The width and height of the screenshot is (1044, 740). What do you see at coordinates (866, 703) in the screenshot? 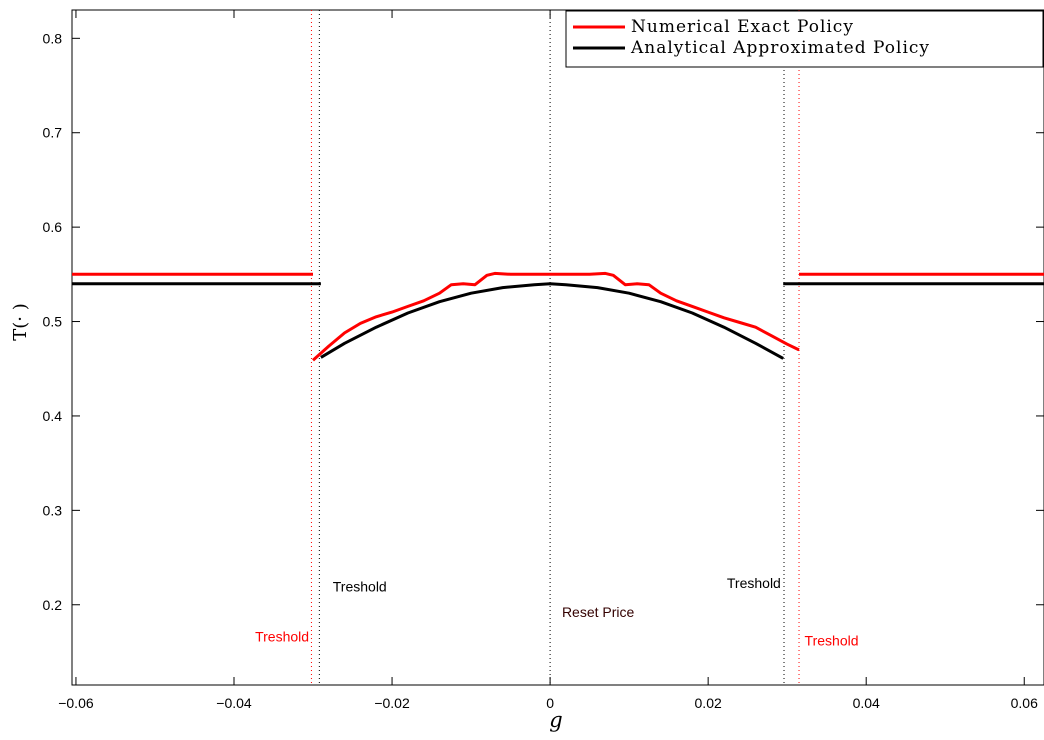
I see `x-tick-label: 0.04` at bounding box center [866, 703].